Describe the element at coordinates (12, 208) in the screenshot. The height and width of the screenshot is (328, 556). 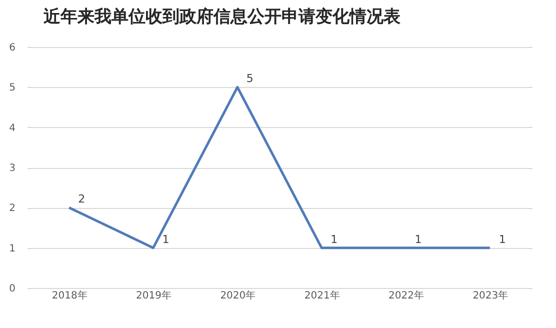
I see `y-tick-label: 2` at that location.